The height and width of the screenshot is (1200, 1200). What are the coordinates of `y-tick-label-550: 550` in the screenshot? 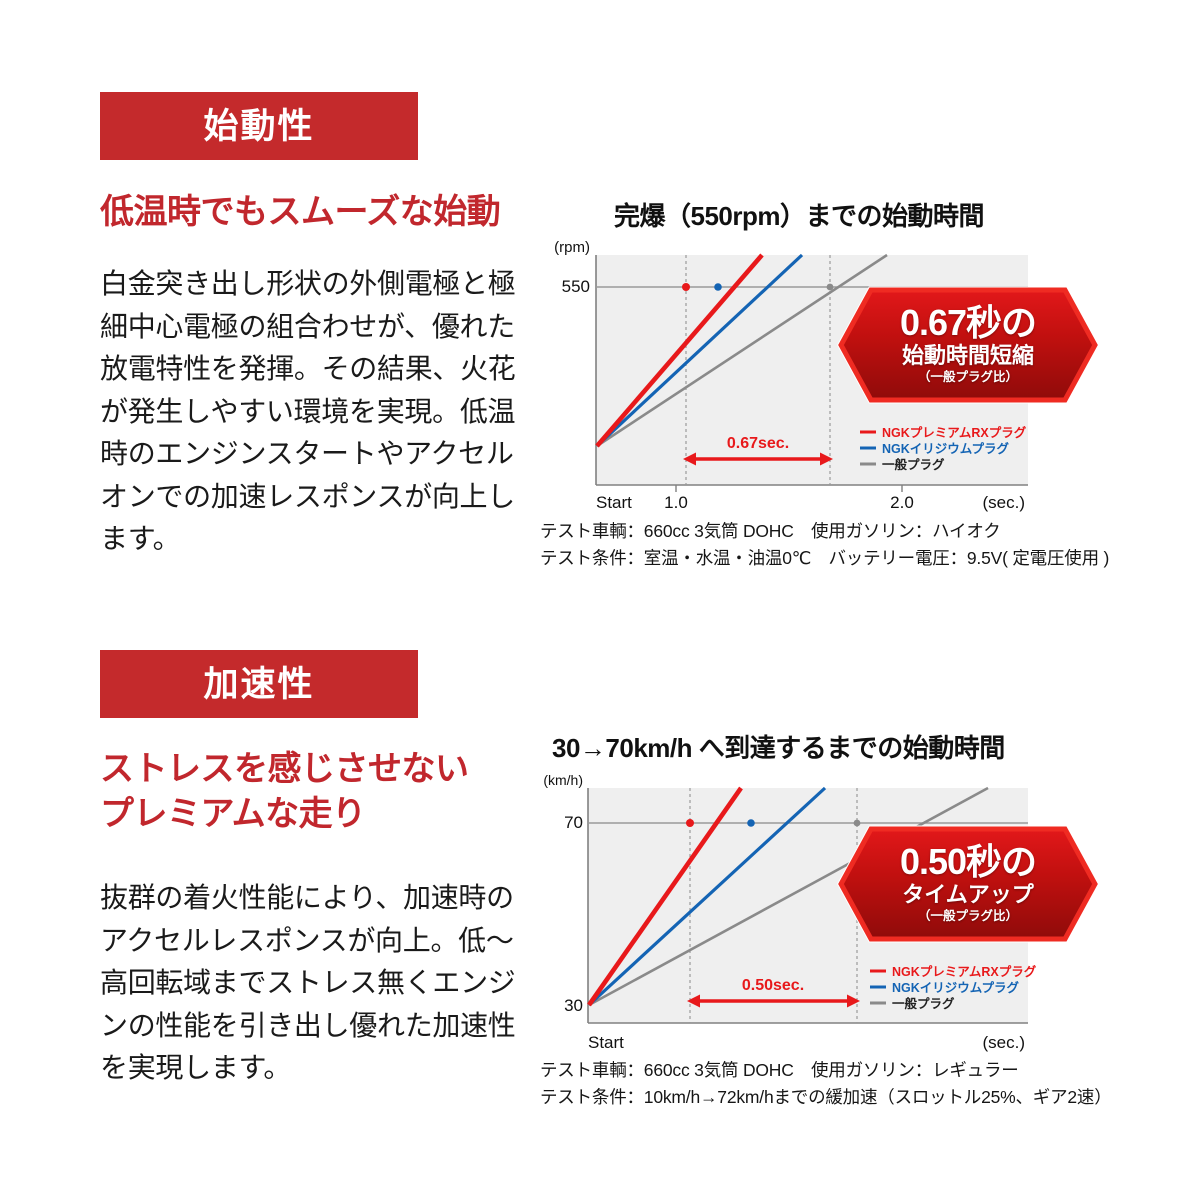 It's located at (576, 286).